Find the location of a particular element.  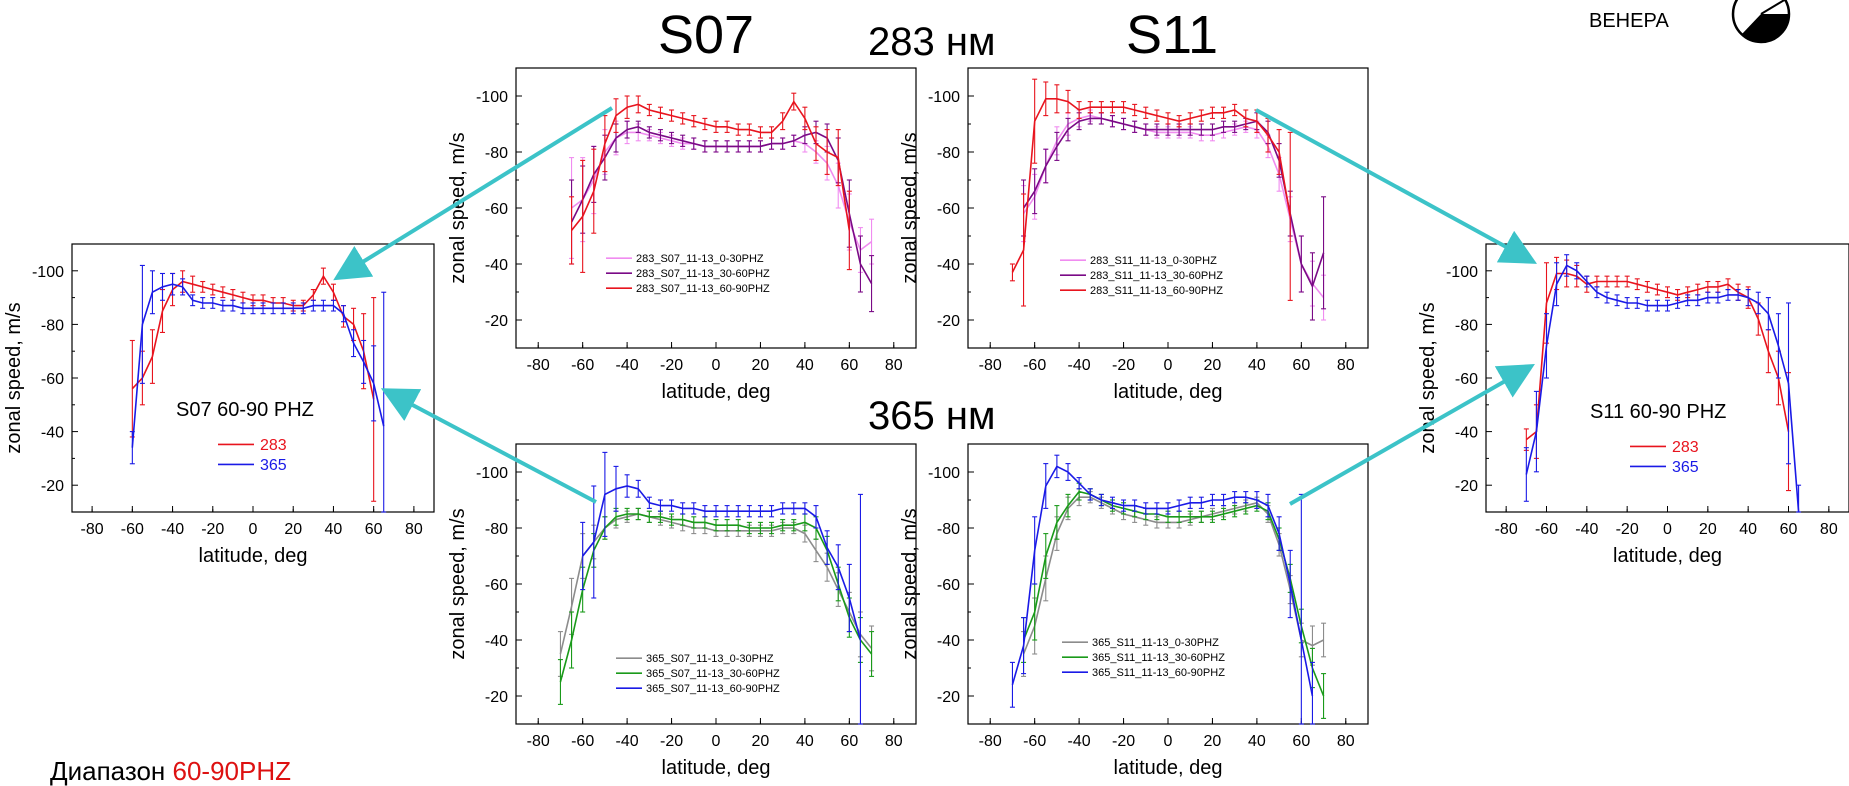

series-365_S11_11-13_60-90PHZ is located at coordinates (1162, 589).